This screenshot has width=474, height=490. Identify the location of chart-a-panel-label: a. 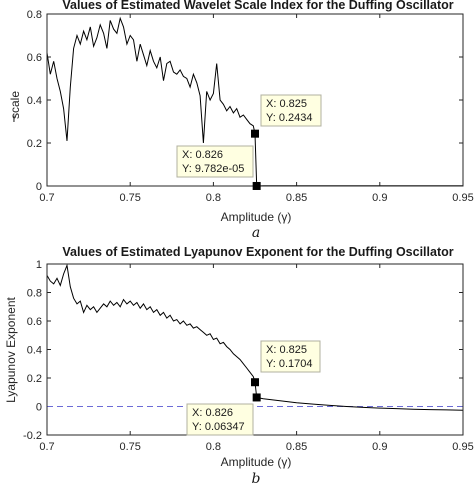
(256, 233).